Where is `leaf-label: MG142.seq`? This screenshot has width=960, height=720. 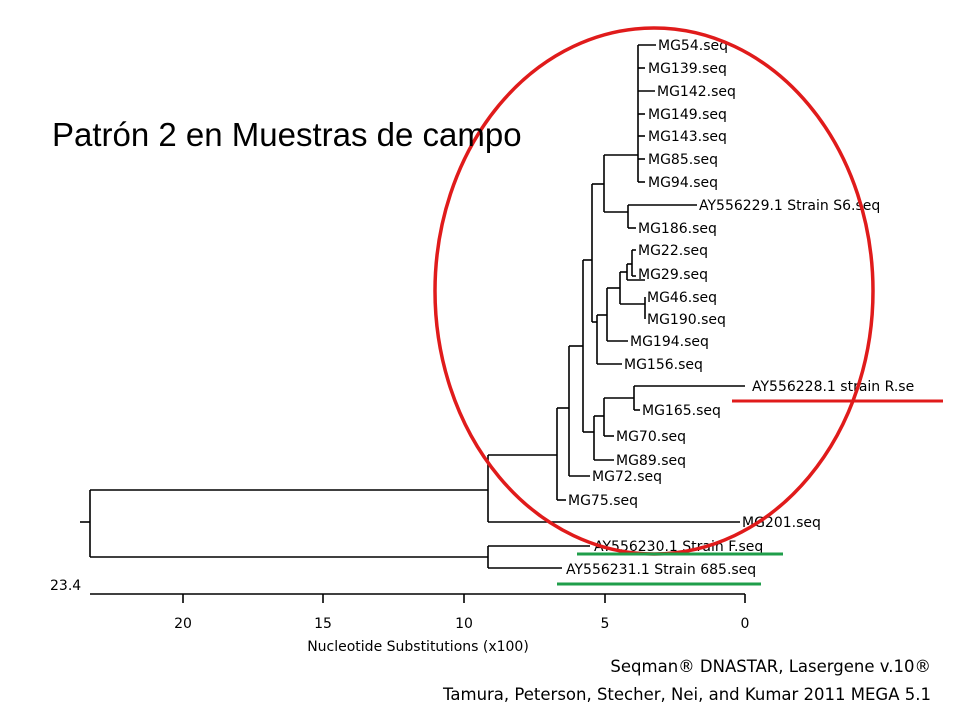 leaf-label: MG142.seq is located at coordinates (696, 92).